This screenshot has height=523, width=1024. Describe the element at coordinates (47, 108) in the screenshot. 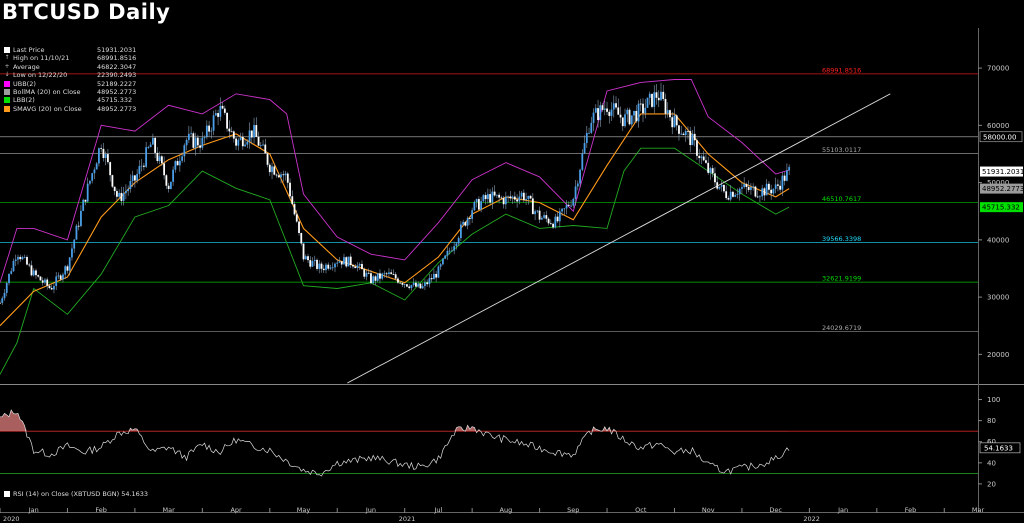

I see `legend-label: SMAVG (20) on Close` at that location.